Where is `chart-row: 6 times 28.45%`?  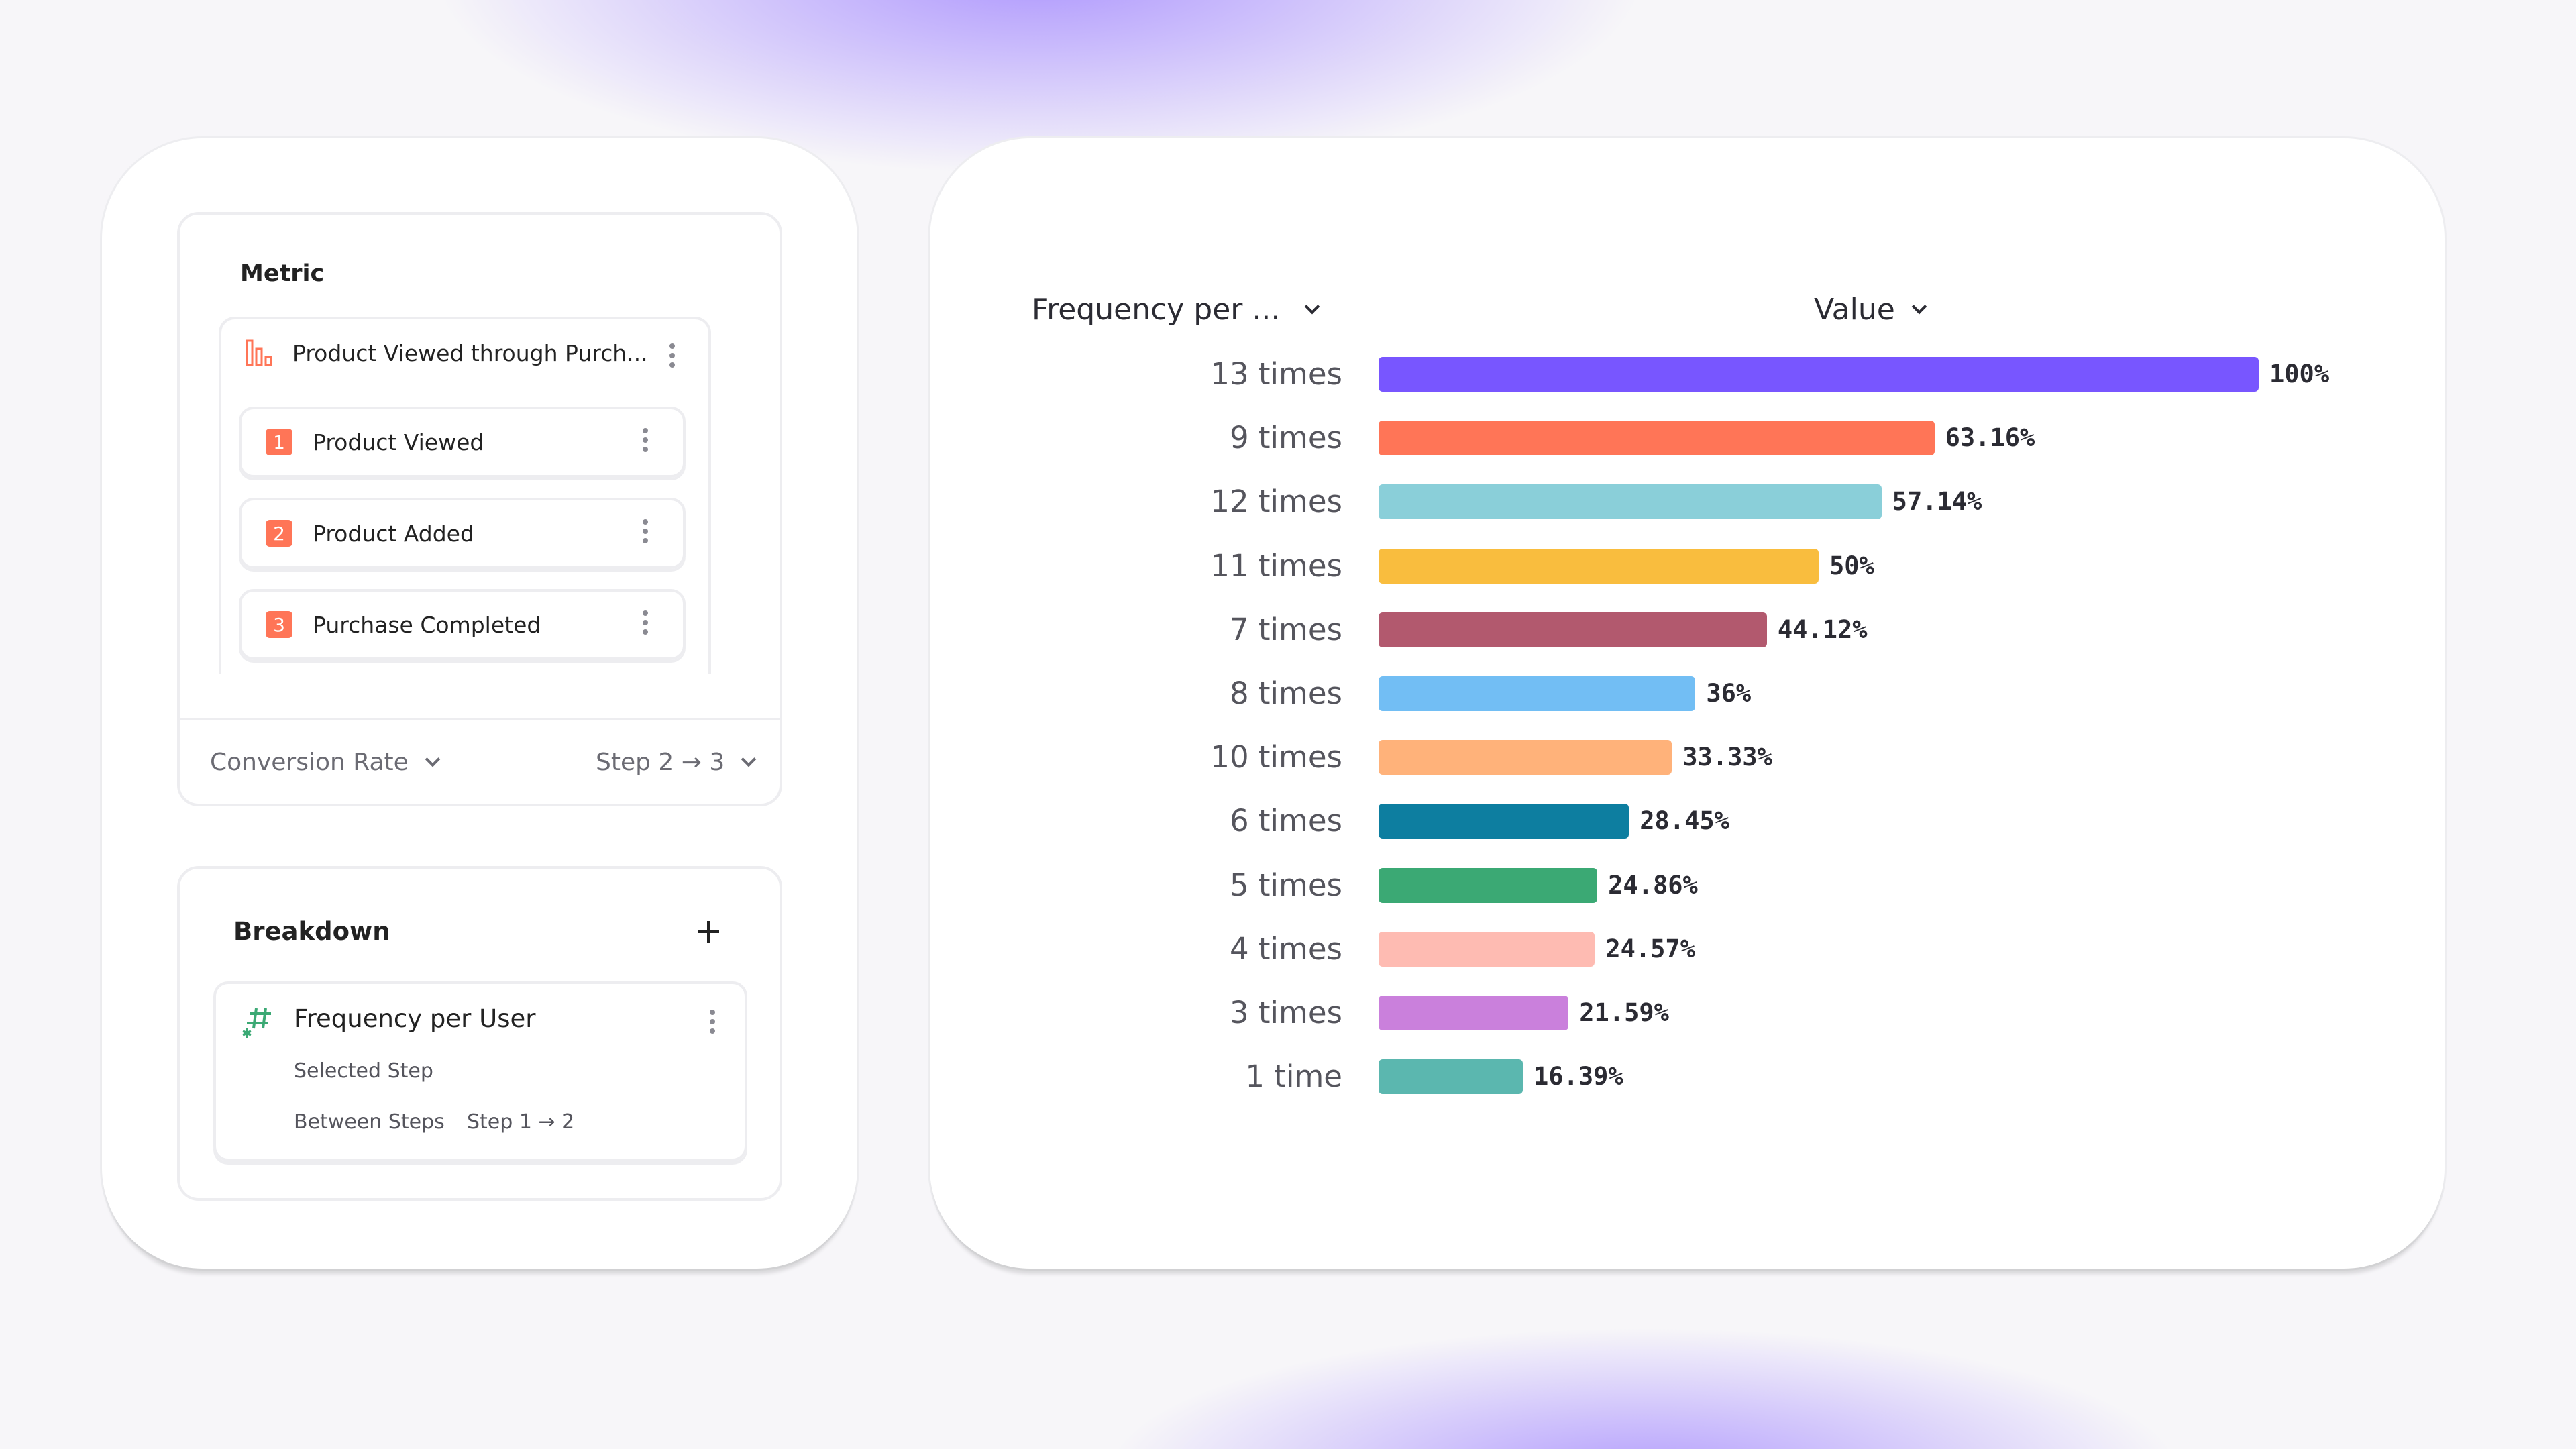 chart-row: 6 times 28.45% is located at coordinates (1687, 821).